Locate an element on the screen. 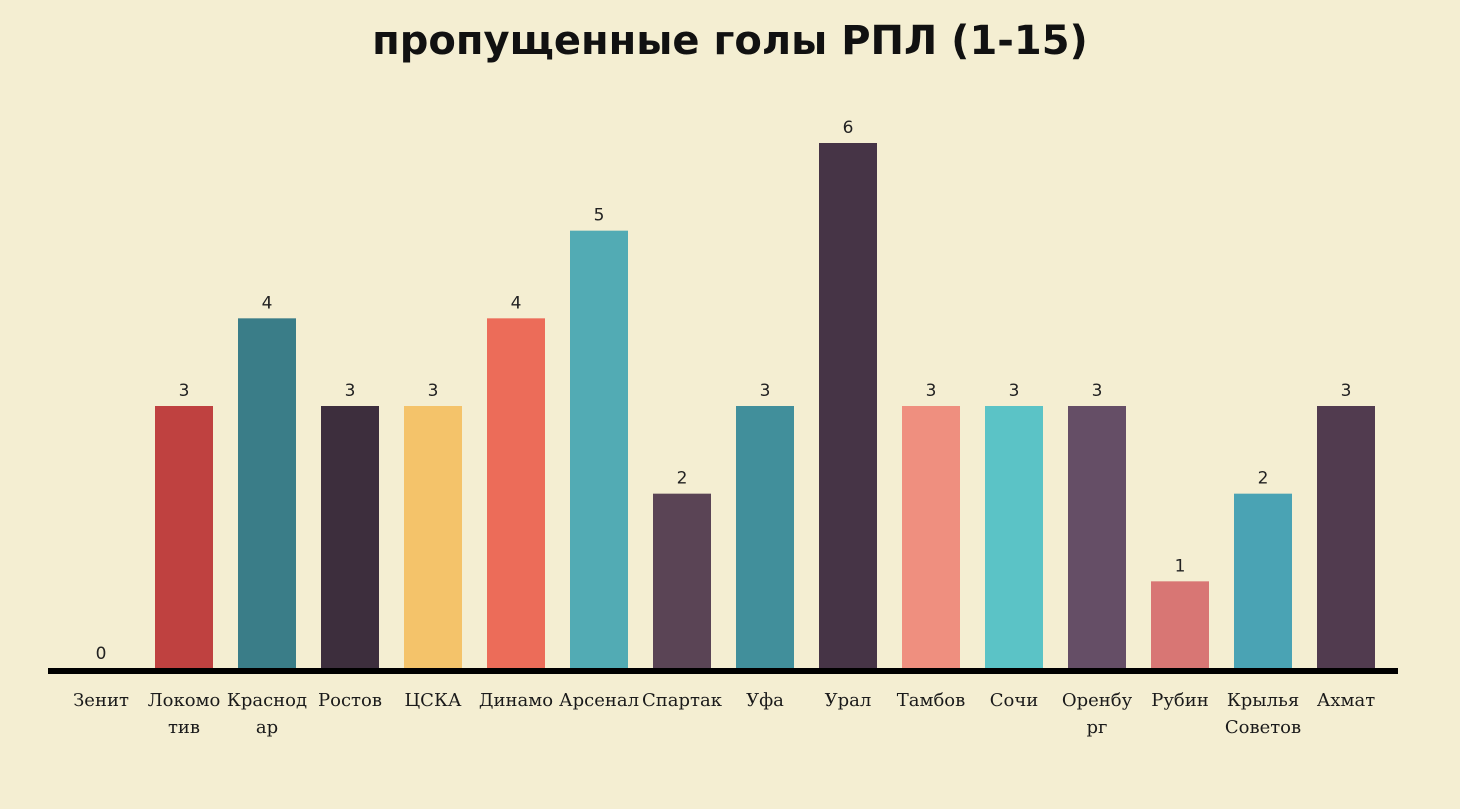  x-tick-label-line: Краснод is located at coordinates (267, 700).